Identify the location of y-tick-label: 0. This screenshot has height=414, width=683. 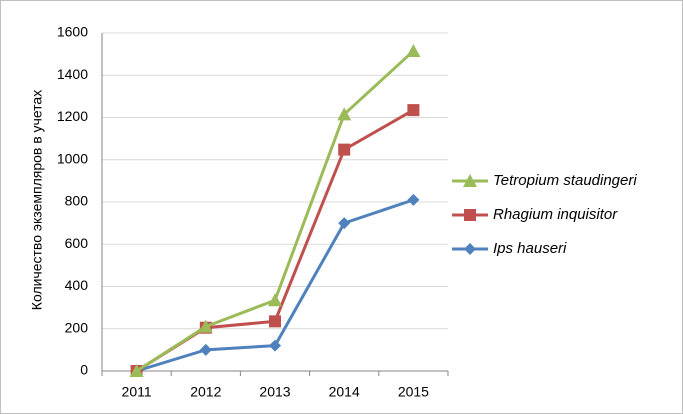
(84, 370).